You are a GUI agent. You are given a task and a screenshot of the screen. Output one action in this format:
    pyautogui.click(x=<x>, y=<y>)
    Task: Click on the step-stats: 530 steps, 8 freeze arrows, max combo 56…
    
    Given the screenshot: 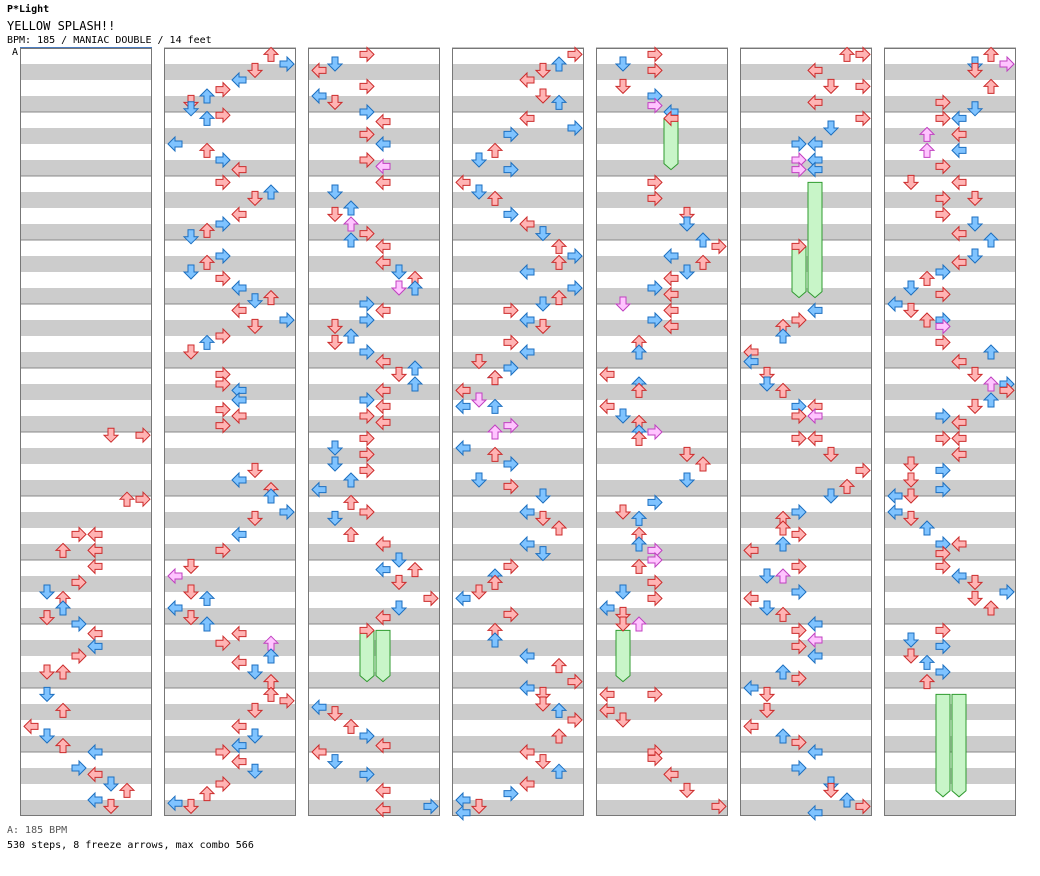 What is the action you would take?
    pyautogui.click(x=130, y=845)
    